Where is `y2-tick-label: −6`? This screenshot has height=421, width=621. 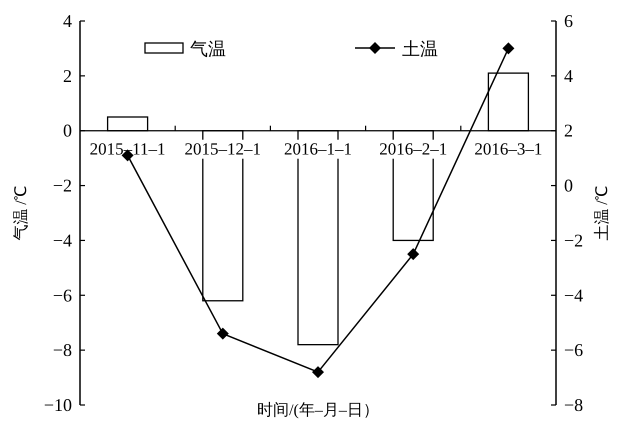
y2-tick-label: −6 is located at coordinates (574, 350).